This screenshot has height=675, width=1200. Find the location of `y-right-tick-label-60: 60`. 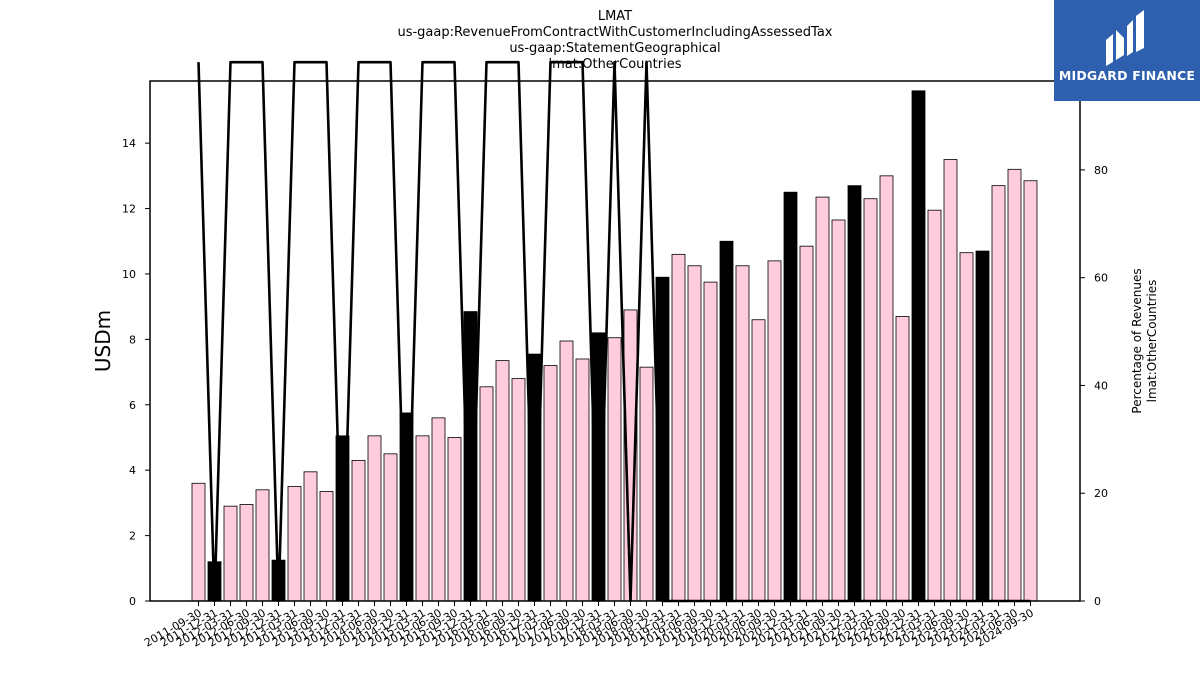

y-right-tick-label-60: 60 is located at coordinates (1101, 278).